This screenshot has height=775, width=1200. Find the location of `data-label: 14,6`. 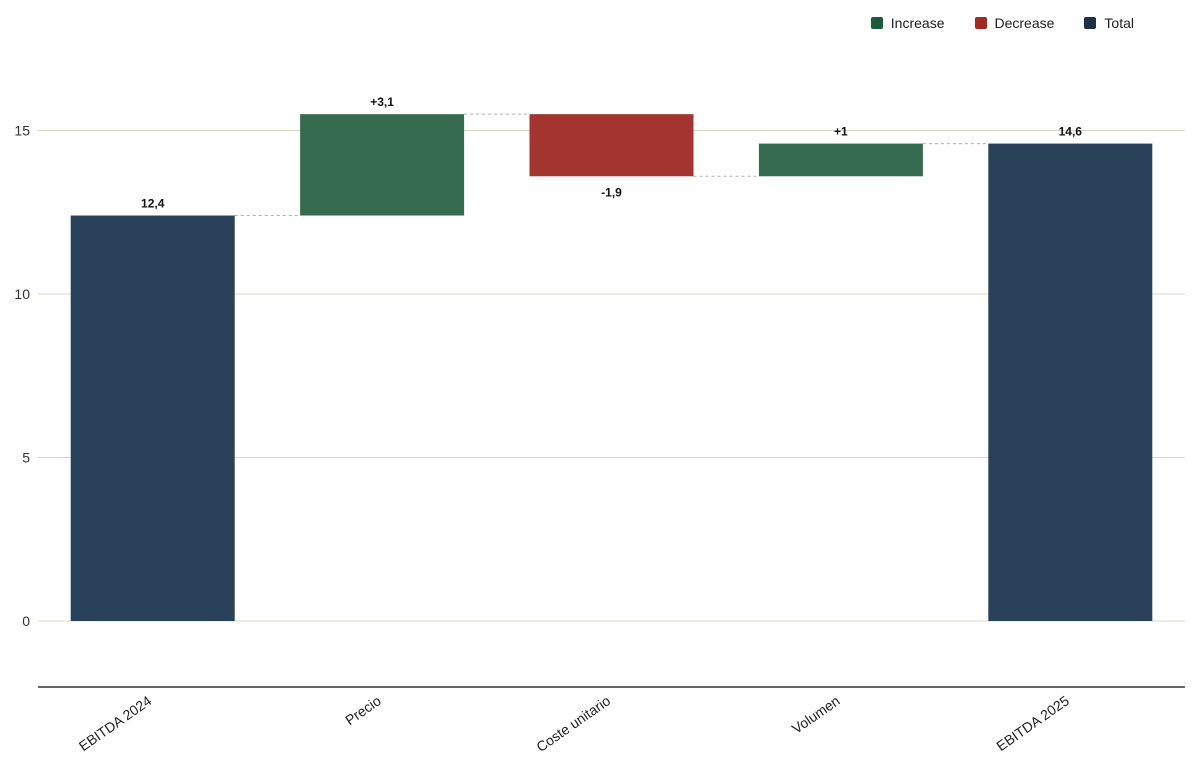

data-label: 14,6 is located at coordinates (1071, 132).